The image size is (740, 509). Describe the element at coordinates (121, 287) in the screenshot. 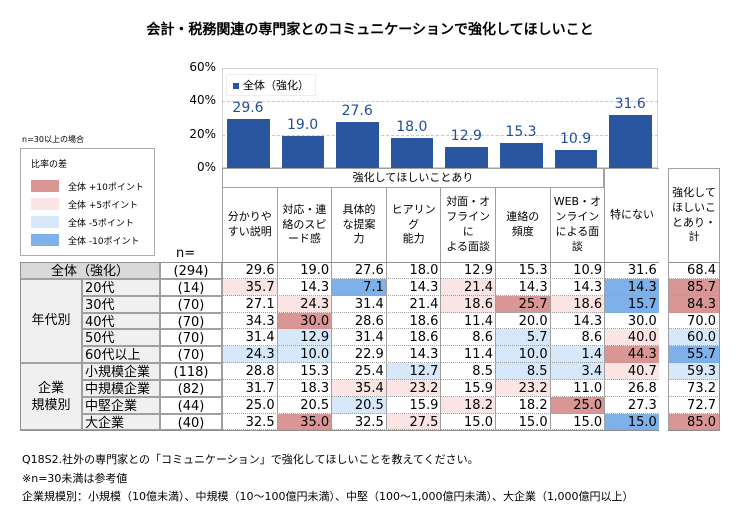

I see `row-label: 20代` at that location.